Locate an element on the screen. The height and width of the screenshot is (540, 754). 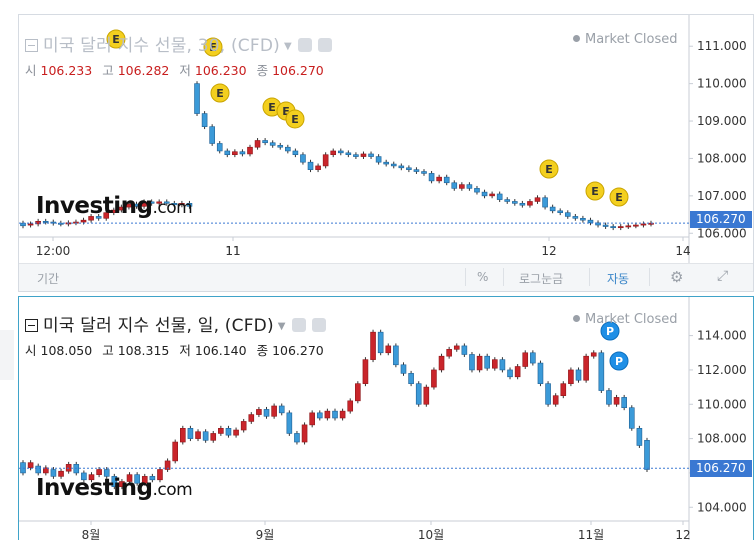
price-tick-label: 112.000 is located at coordinates (722, 370).